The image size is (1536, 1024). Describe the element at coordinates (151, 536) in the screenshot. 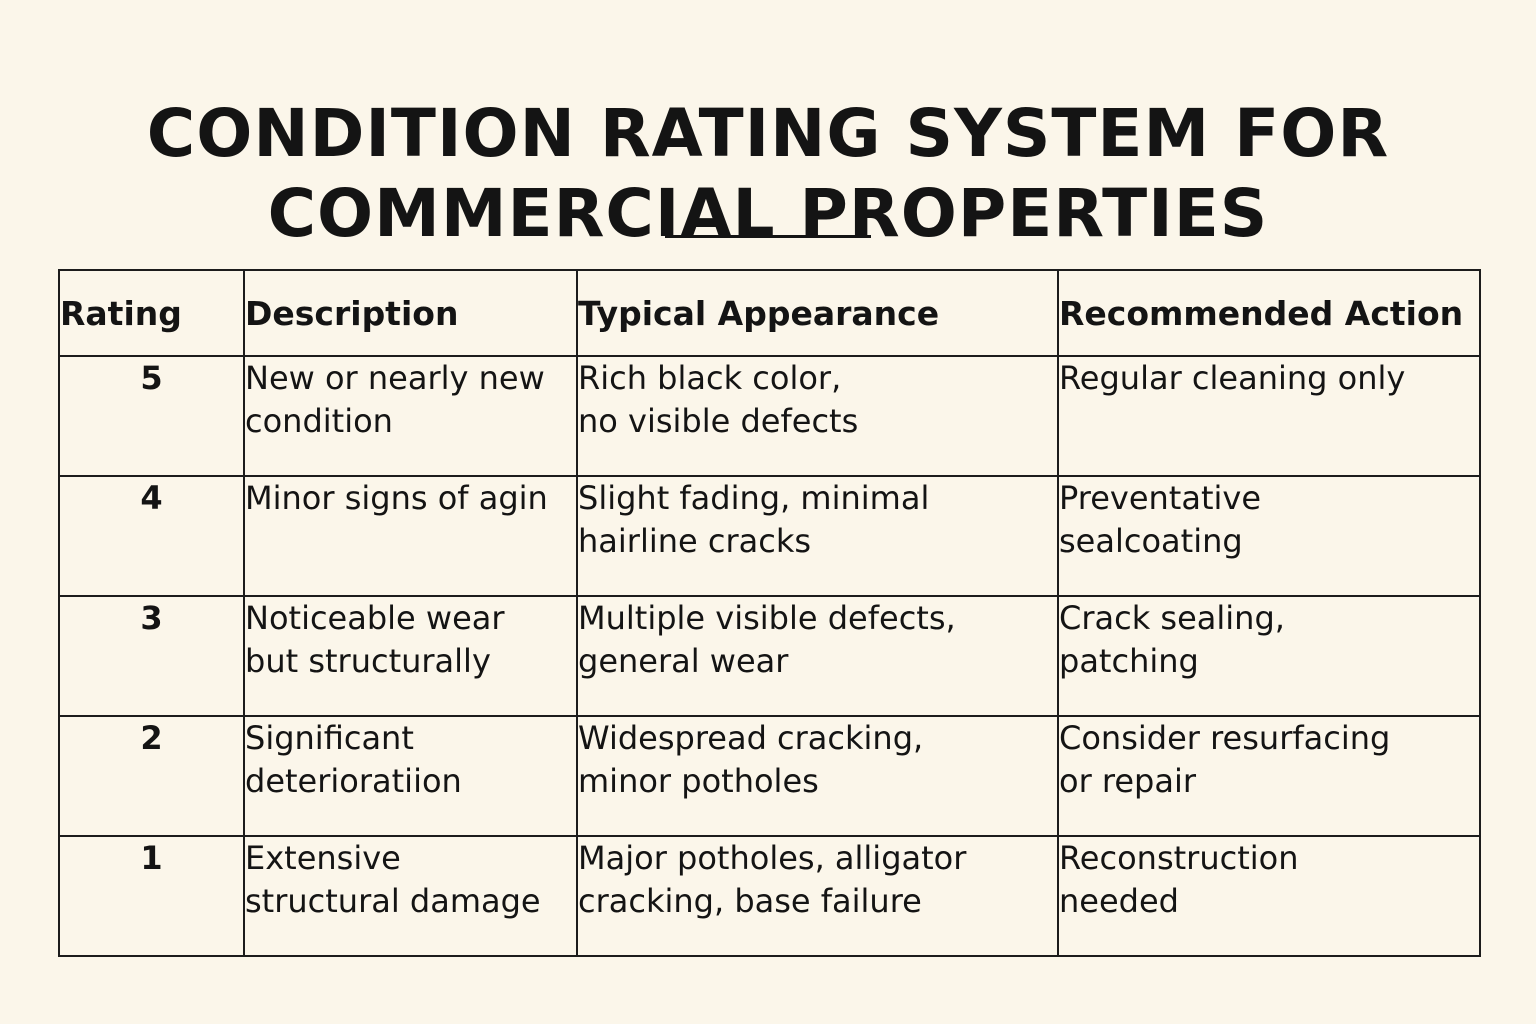

I see `rating-value: 4` at that location.